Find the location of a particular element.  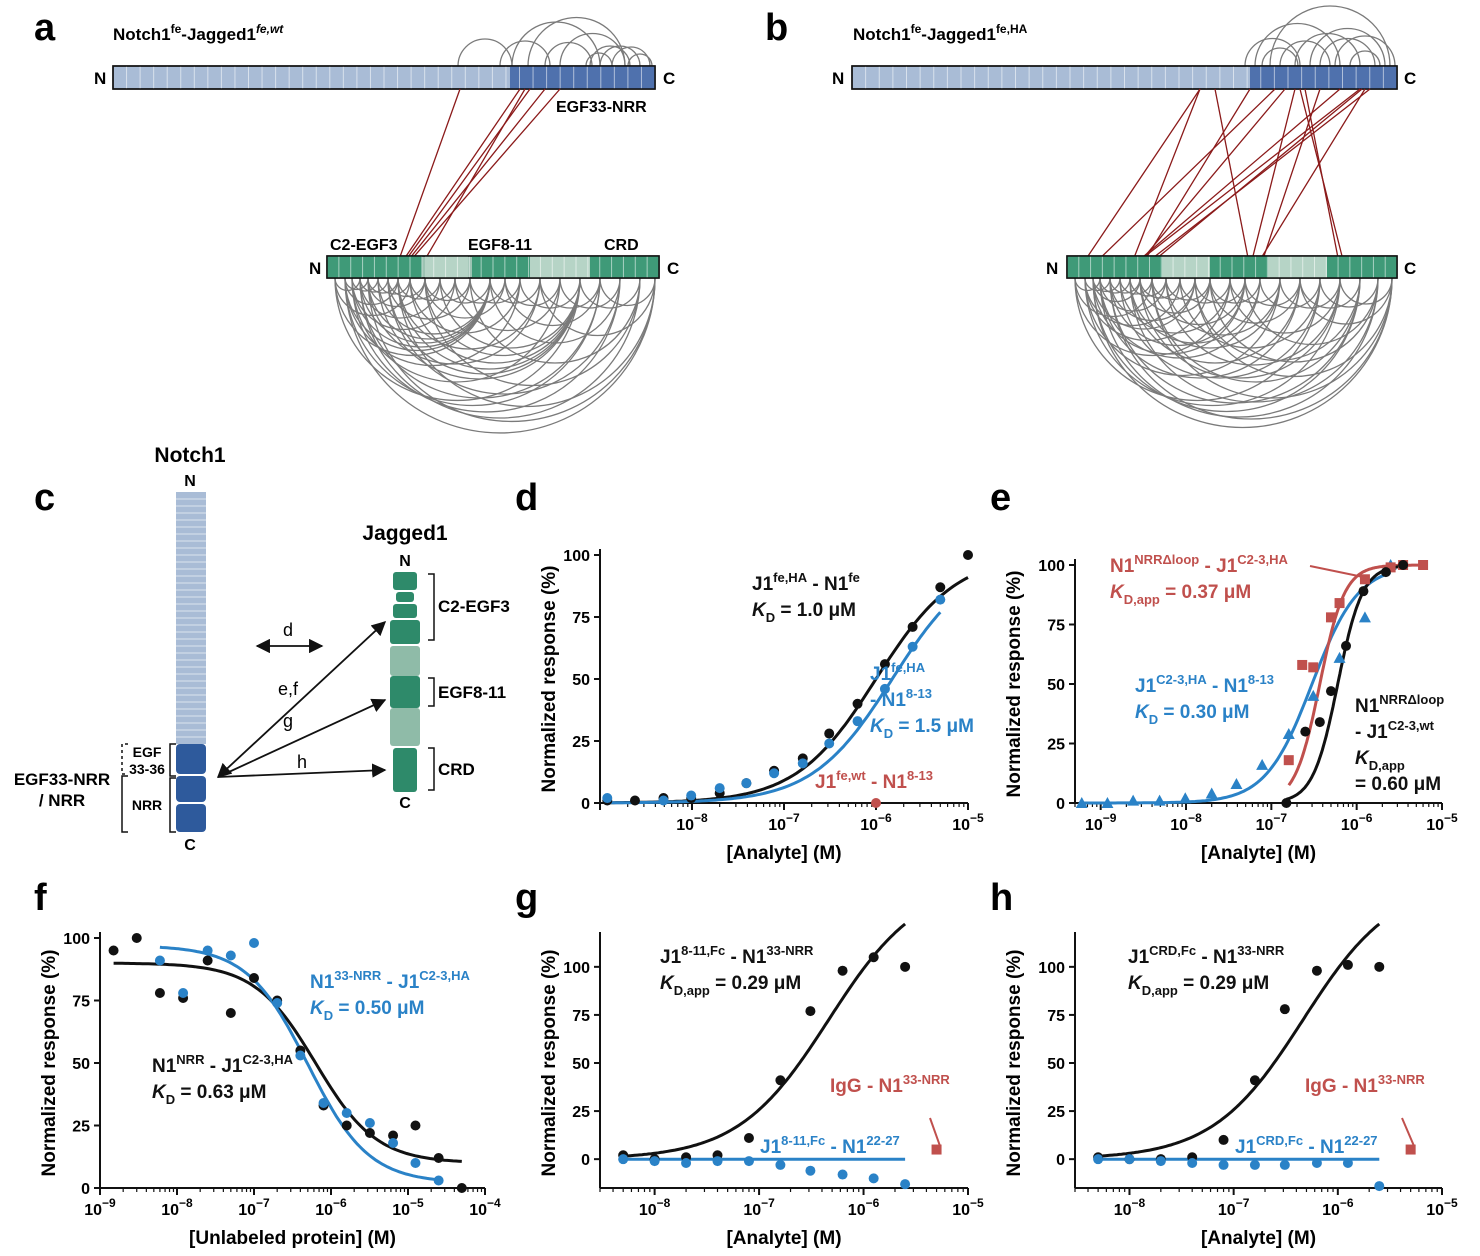

panel-g-x-tick-label: 10⁻⁶ is located at coordinates (864, 1207).